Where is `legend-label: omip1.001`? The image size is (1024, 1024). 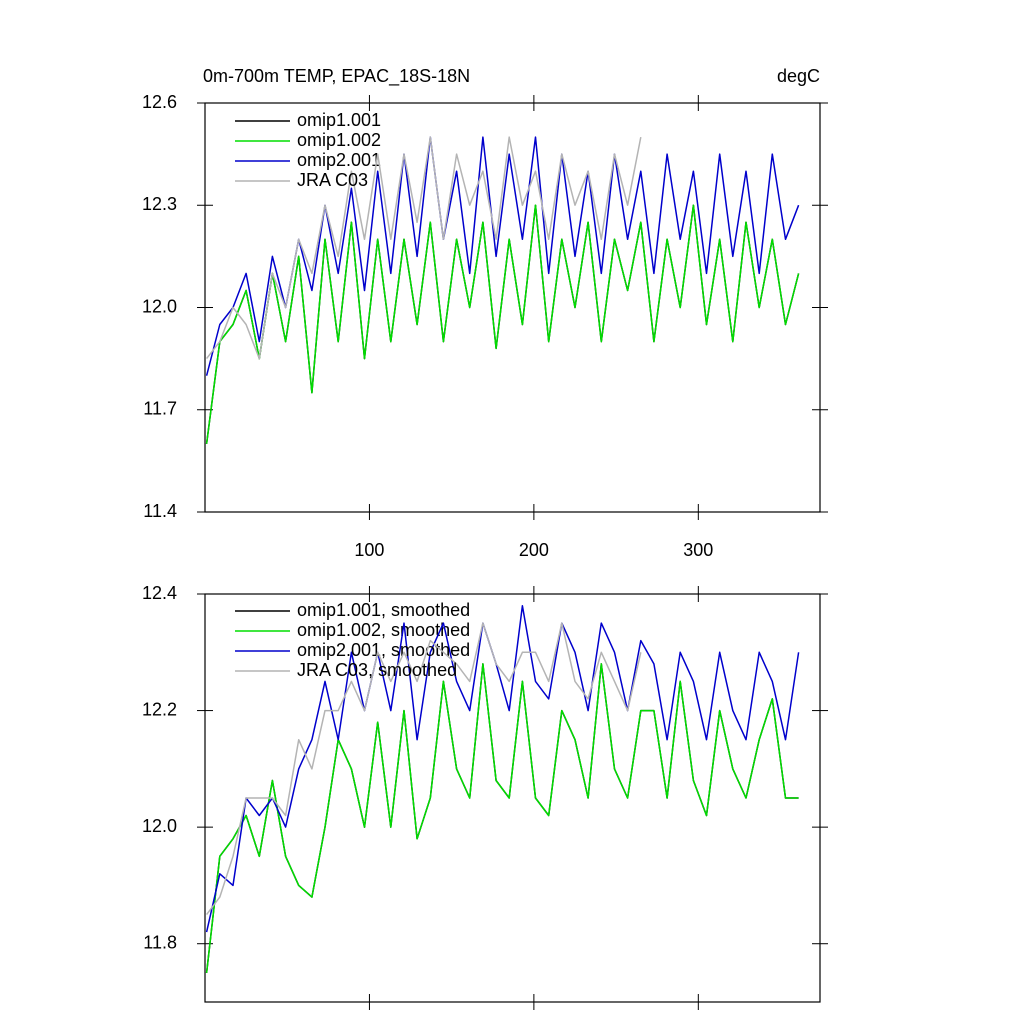 legend-label: omip1.001 is located at coordinates (339, 120).